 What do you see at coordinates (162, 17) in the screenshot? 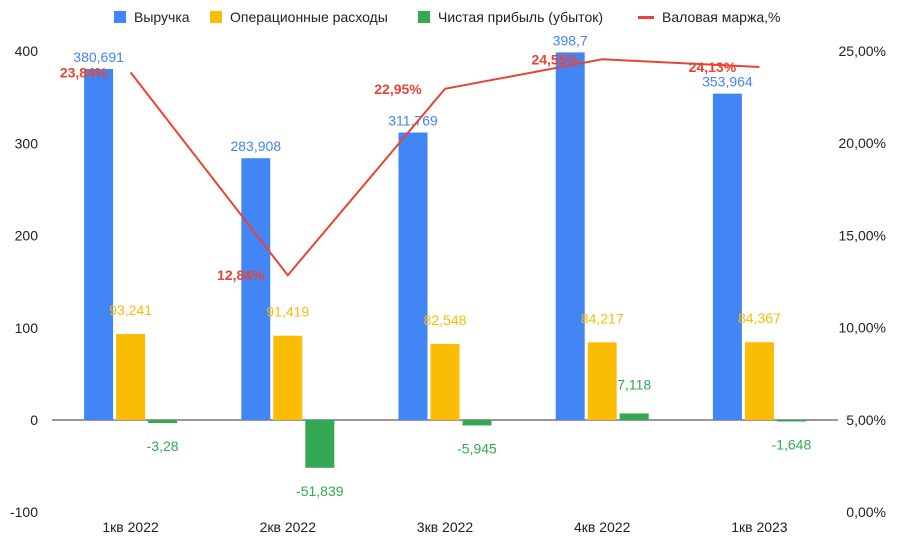
I see `legend-label: Выручка` at bounding box center [162, 17].